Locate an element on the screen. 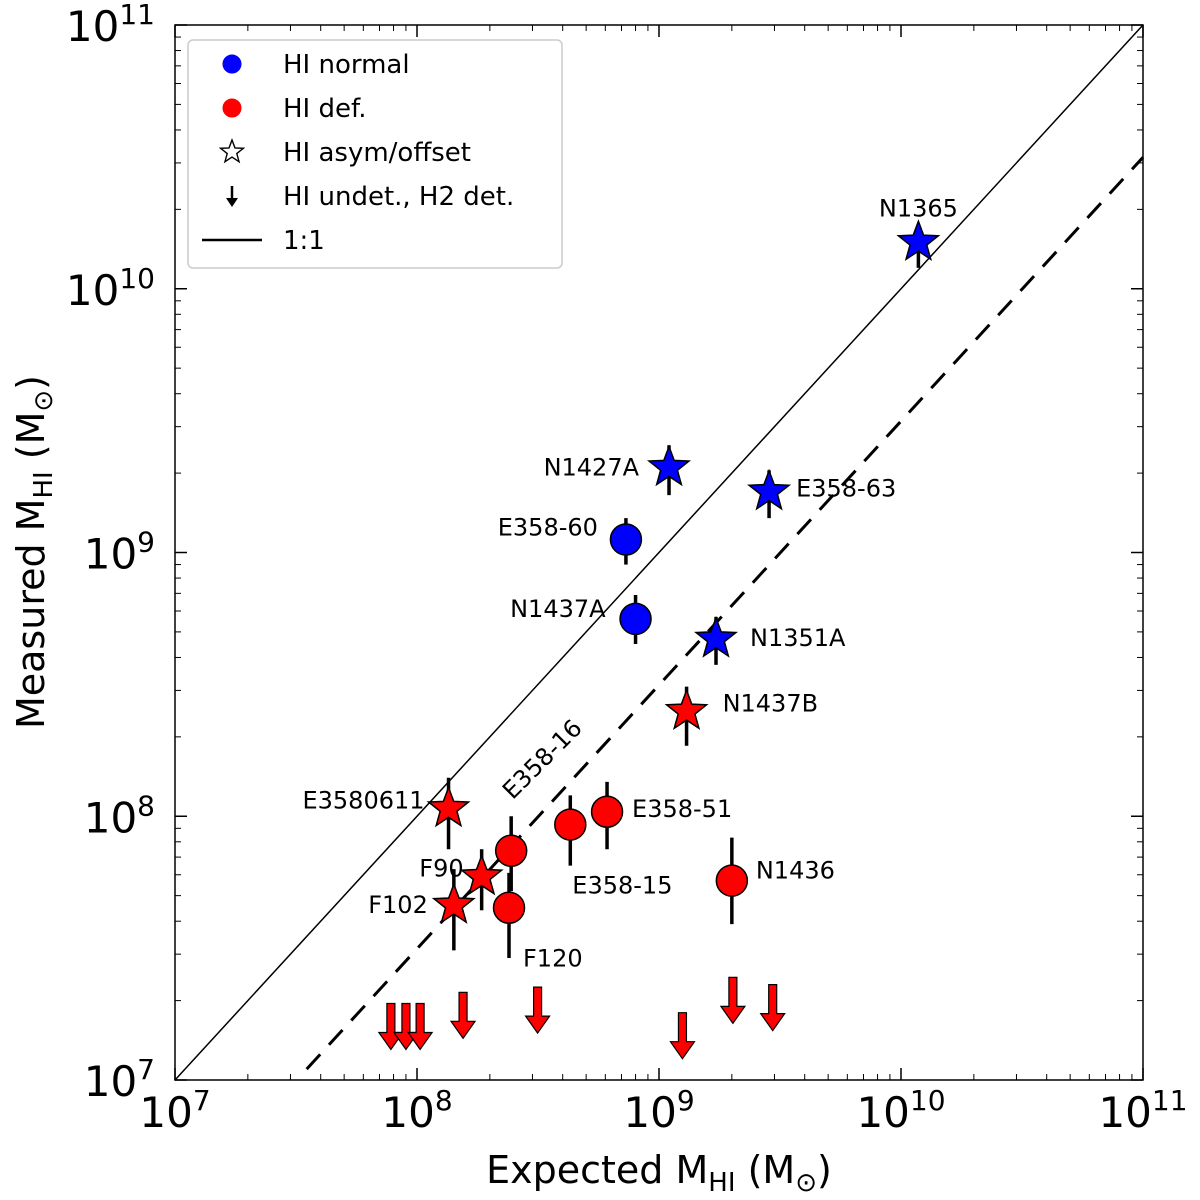 This screenshot has height=1200, width=1200. data-point: N1351A is located at coordinates (769, 640).